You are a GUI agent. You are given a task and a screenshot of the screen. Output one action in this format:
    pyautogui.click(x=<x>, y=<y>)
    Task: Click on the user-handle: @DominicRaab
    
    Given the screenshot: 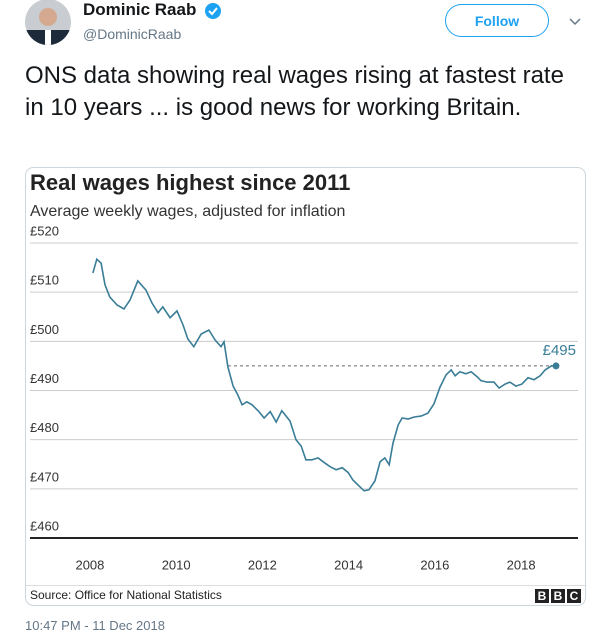 What is the action you would take?
    pyautogui.click(x=132, y=34)
    